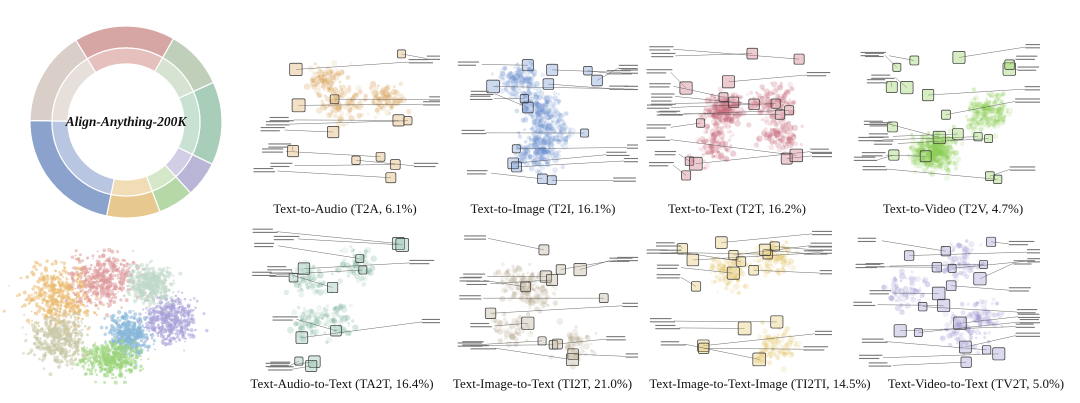 The height and width of the screenshot is (403, 1080). Describe the element at coordinates (958, 134) in the screenshot. I see `cluster-box` at that location.